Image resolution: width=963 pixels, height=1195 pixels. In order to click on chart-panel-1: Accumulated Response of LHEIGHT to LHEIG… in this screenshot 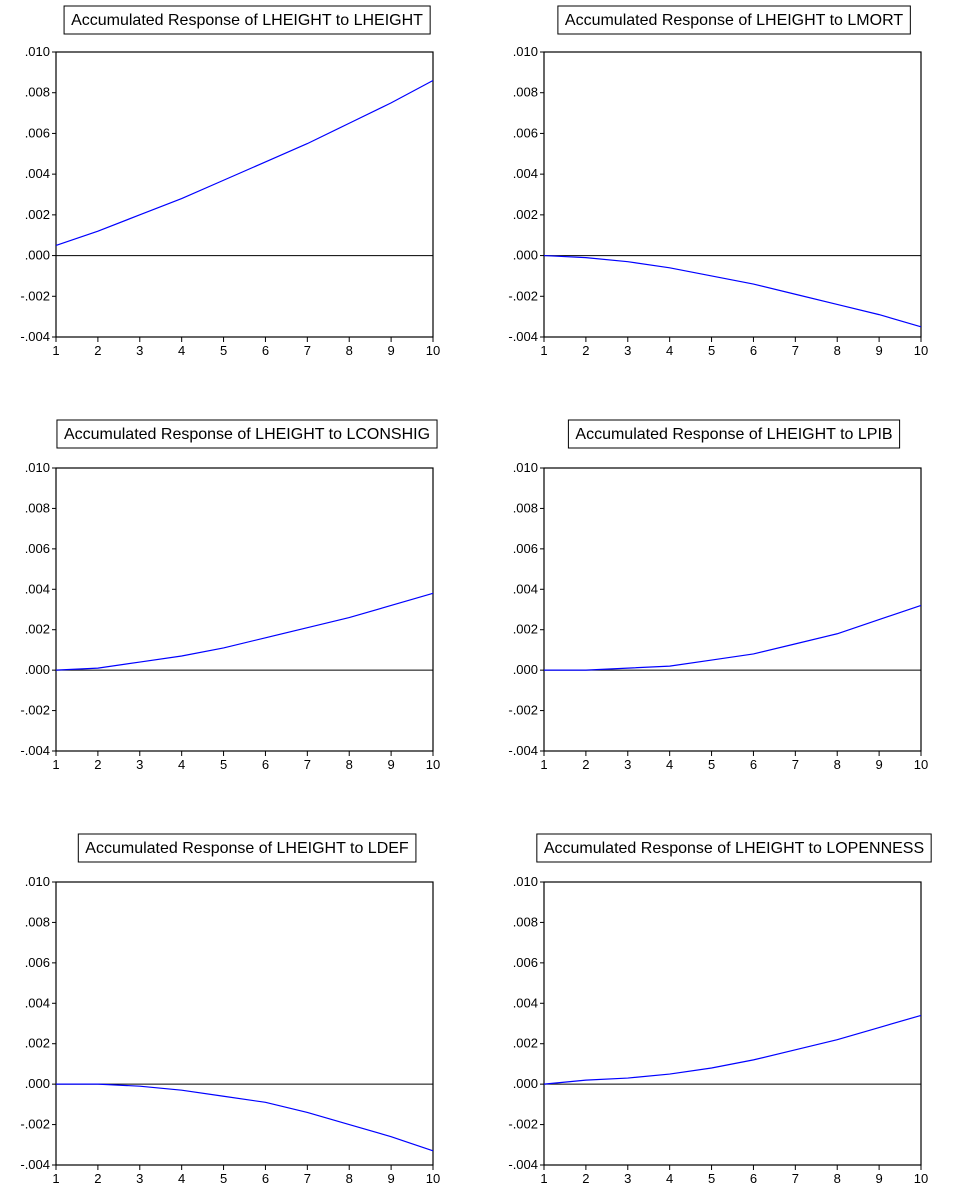, I will do `click(230, 181)`.